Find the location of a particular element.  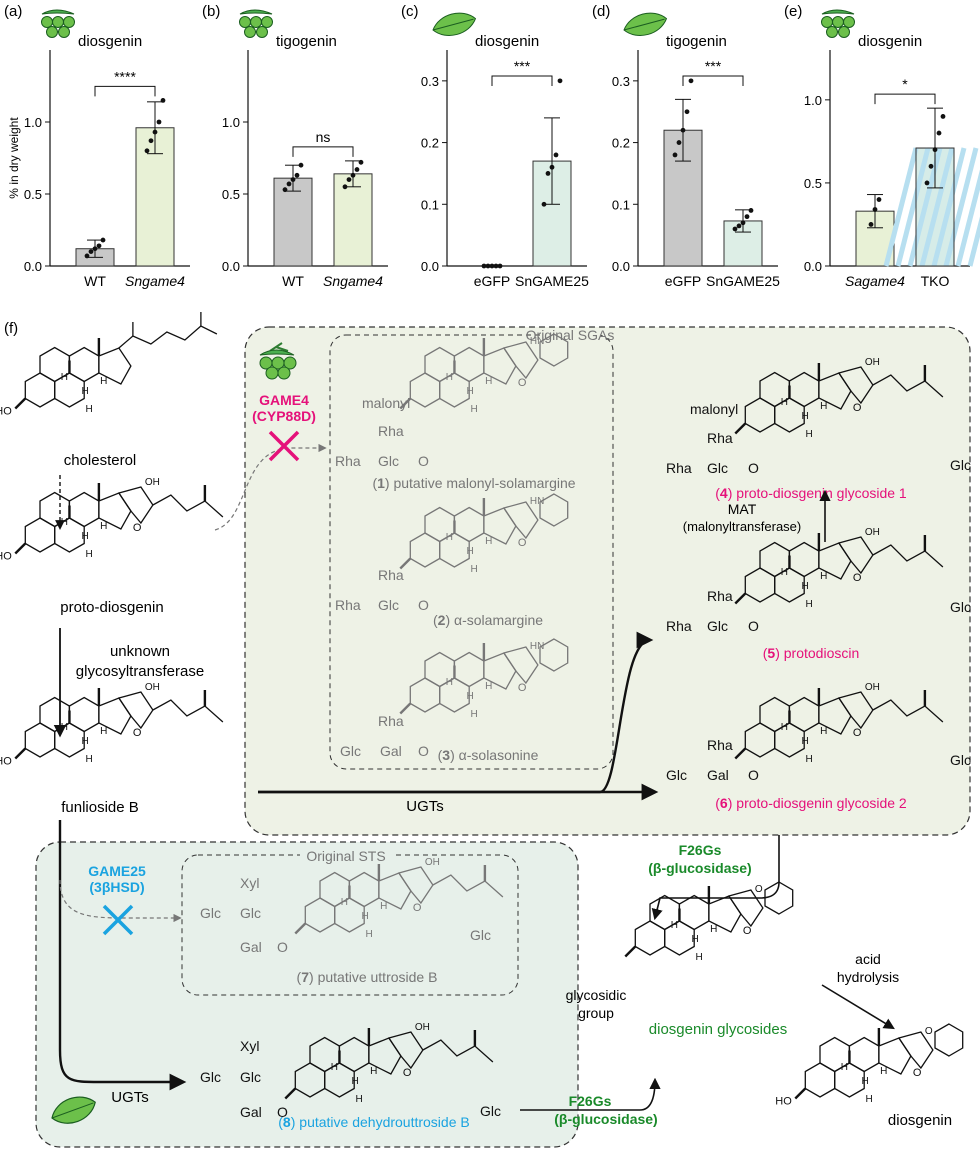

svg-text: (7) putative uttroside B is located at coordinates (367, 977).